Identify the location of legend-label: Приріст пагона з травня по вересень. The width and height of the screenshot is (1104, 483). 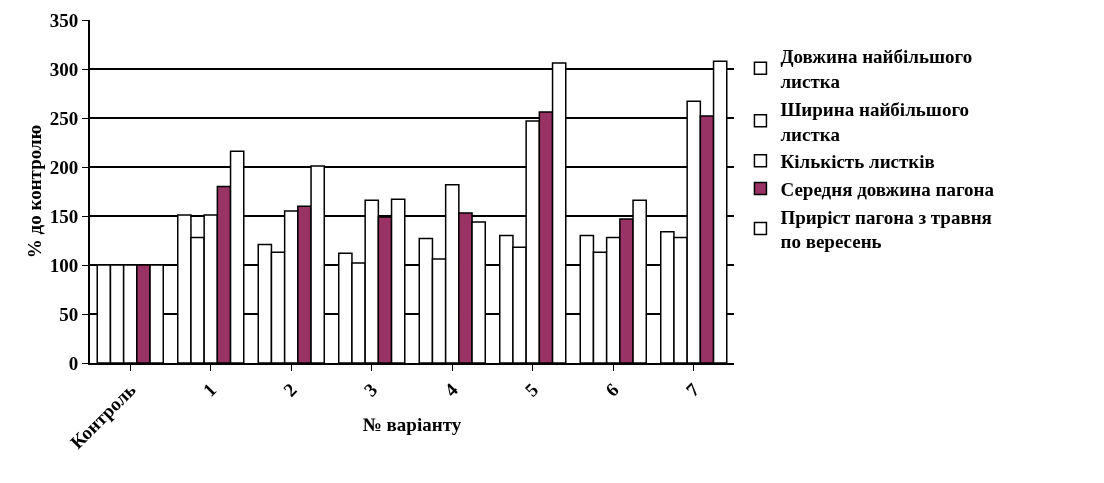
(886, 229).